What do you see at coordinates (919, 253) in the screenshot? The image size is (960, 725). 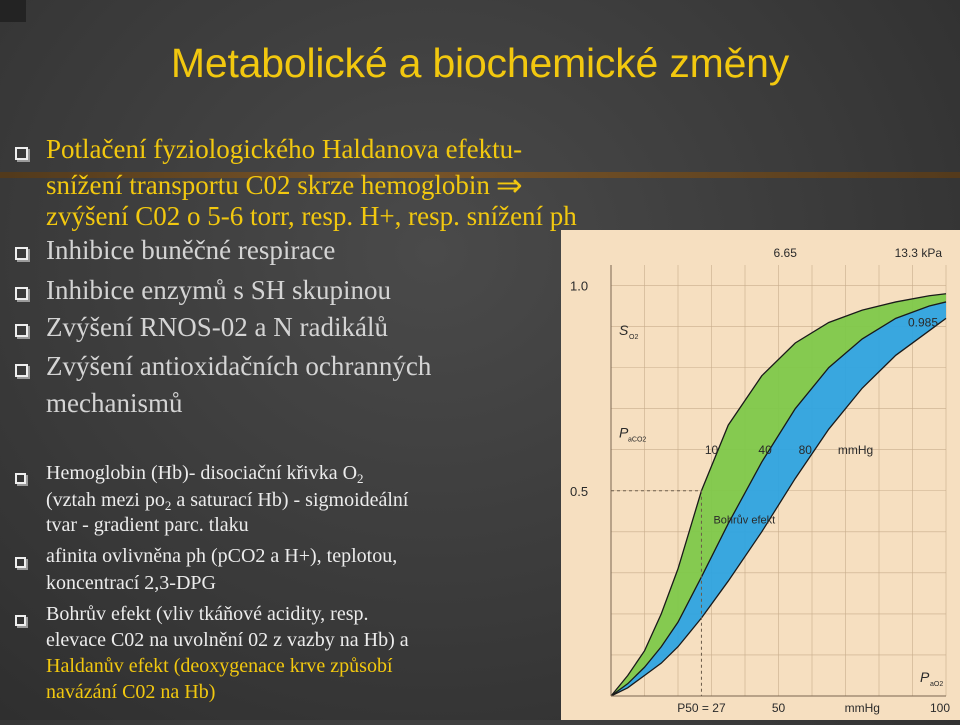 I see `top-kpa-label: 13.3 kPa` at bounding box center [919, 253].